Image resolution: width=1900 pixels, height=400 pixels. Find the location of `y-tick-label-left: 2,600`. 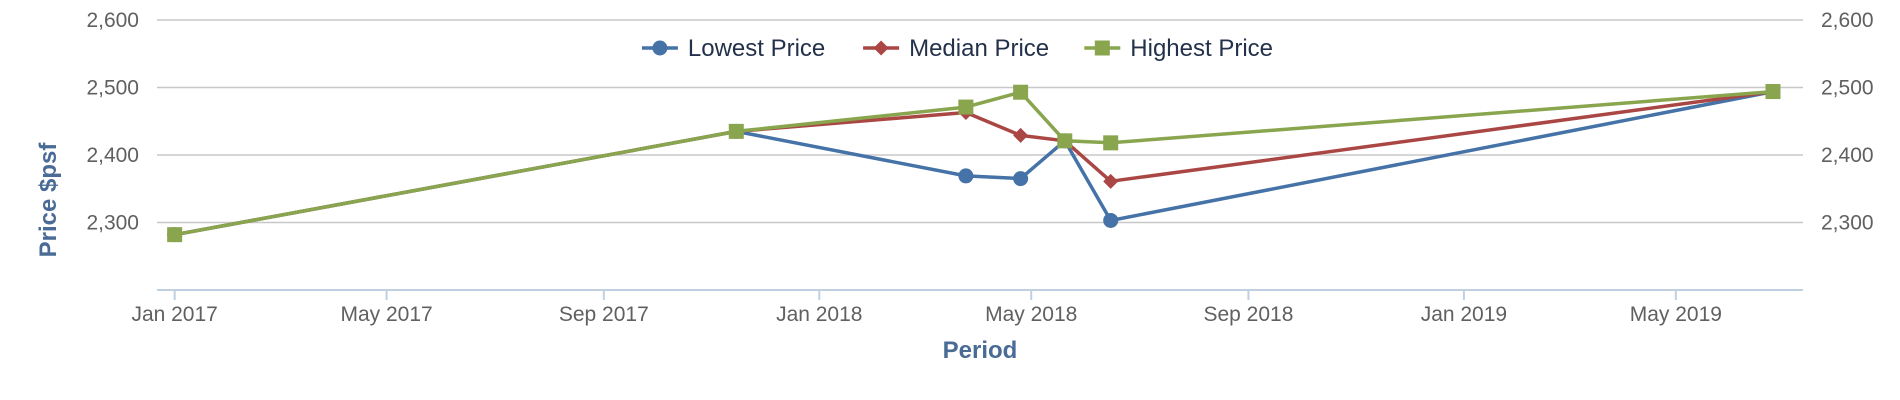

y-tick-label-left: 2,600 is located at coordinates (112, 20).